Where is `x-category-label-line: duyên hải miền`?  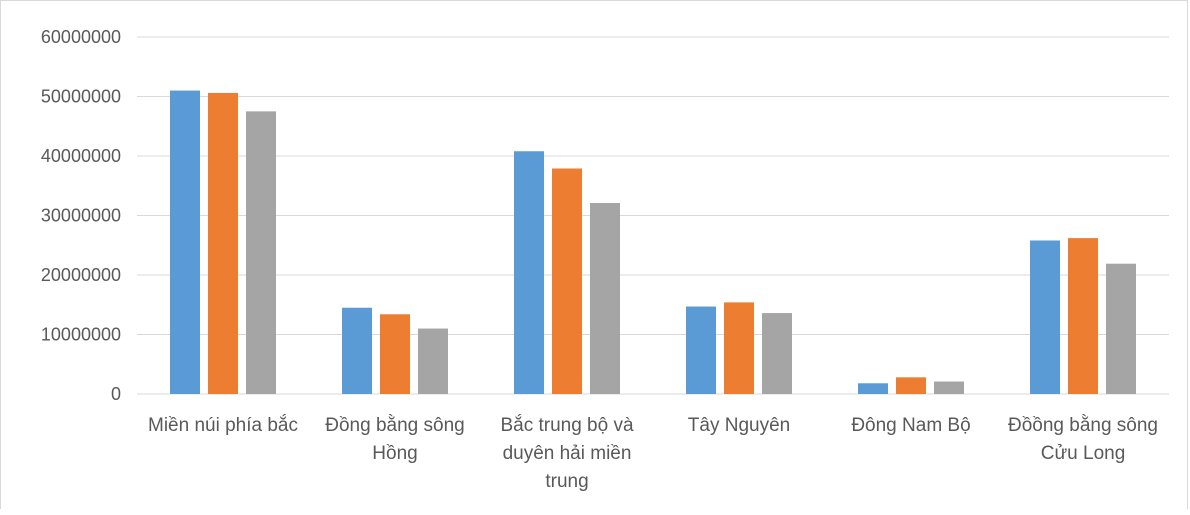
x-category-label-line: duyên hải miền is located at coordinates (567, 453).